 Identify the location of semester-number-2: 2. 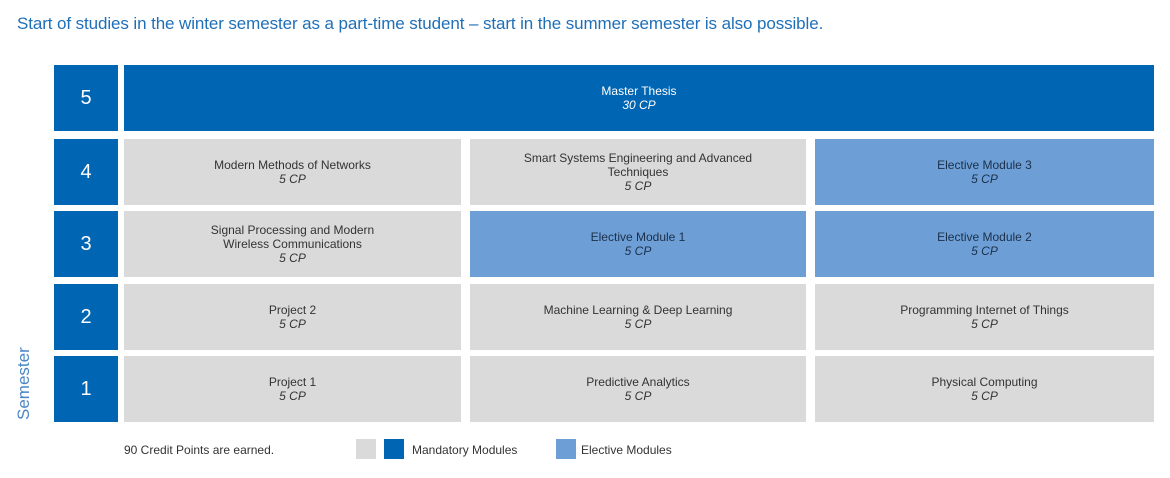
(86, 317).